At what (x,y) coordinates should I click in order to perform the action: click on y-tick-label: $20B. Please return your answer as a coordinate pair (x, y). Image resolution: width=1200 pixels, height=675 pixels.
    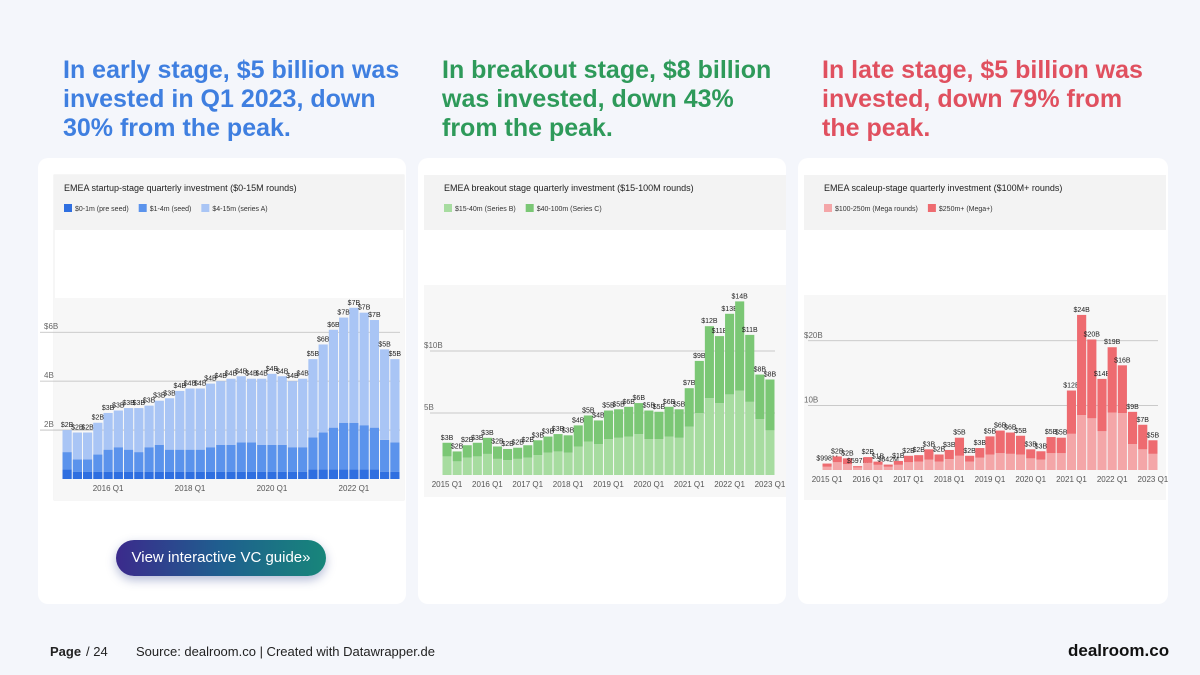
    Looking at the image, I should click on (813, 335).